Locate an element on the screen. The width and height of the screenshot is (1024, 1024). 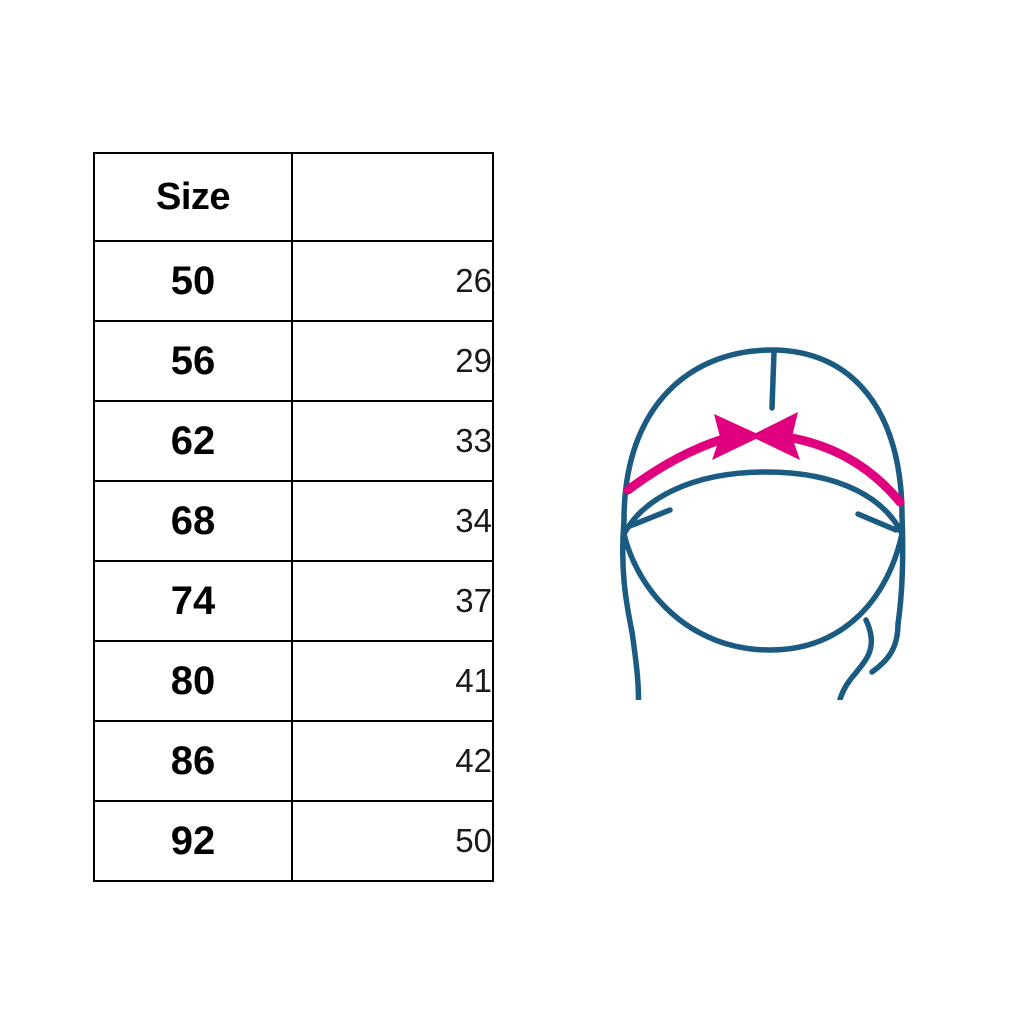
hat-crown-outline is located at coordinates (763, 435).